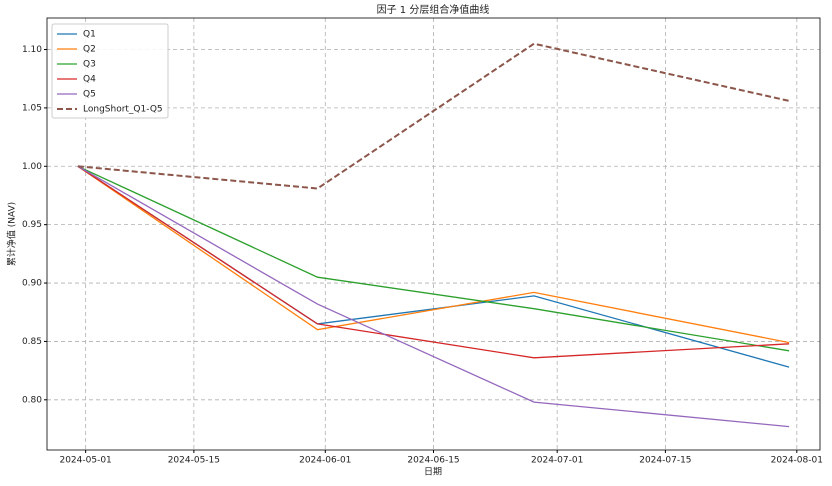  Describe the element at coordinates (194, 461) in the screenshot. I see `x-tick-label: 2024-05-15` at that location.